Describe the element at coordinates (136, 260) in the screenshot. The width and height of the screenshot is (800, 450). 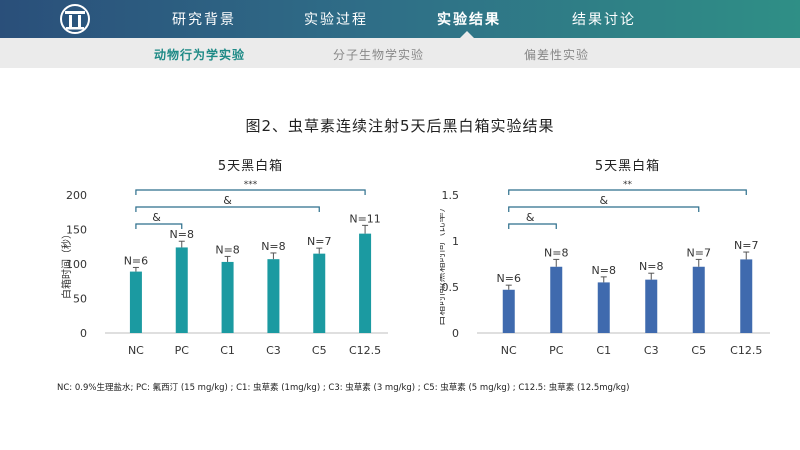
I see `chart-0-n-label: N=6` at that location.